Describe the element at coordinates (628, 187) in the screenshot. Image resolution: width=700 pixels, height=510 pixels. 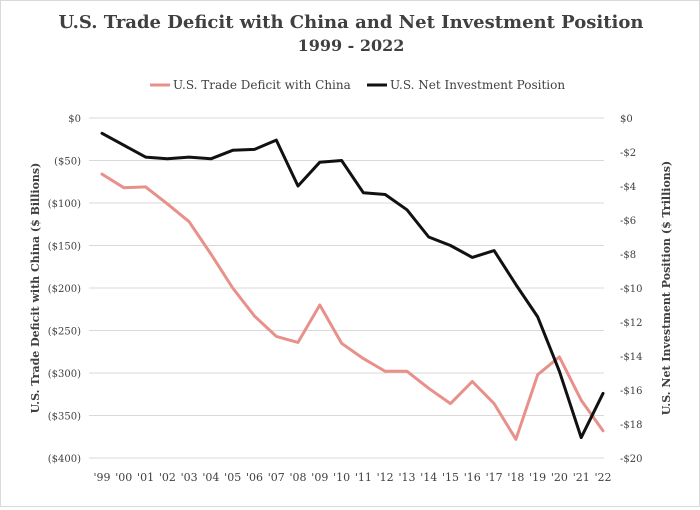
I see `right-tick-label: -$4` at that location.